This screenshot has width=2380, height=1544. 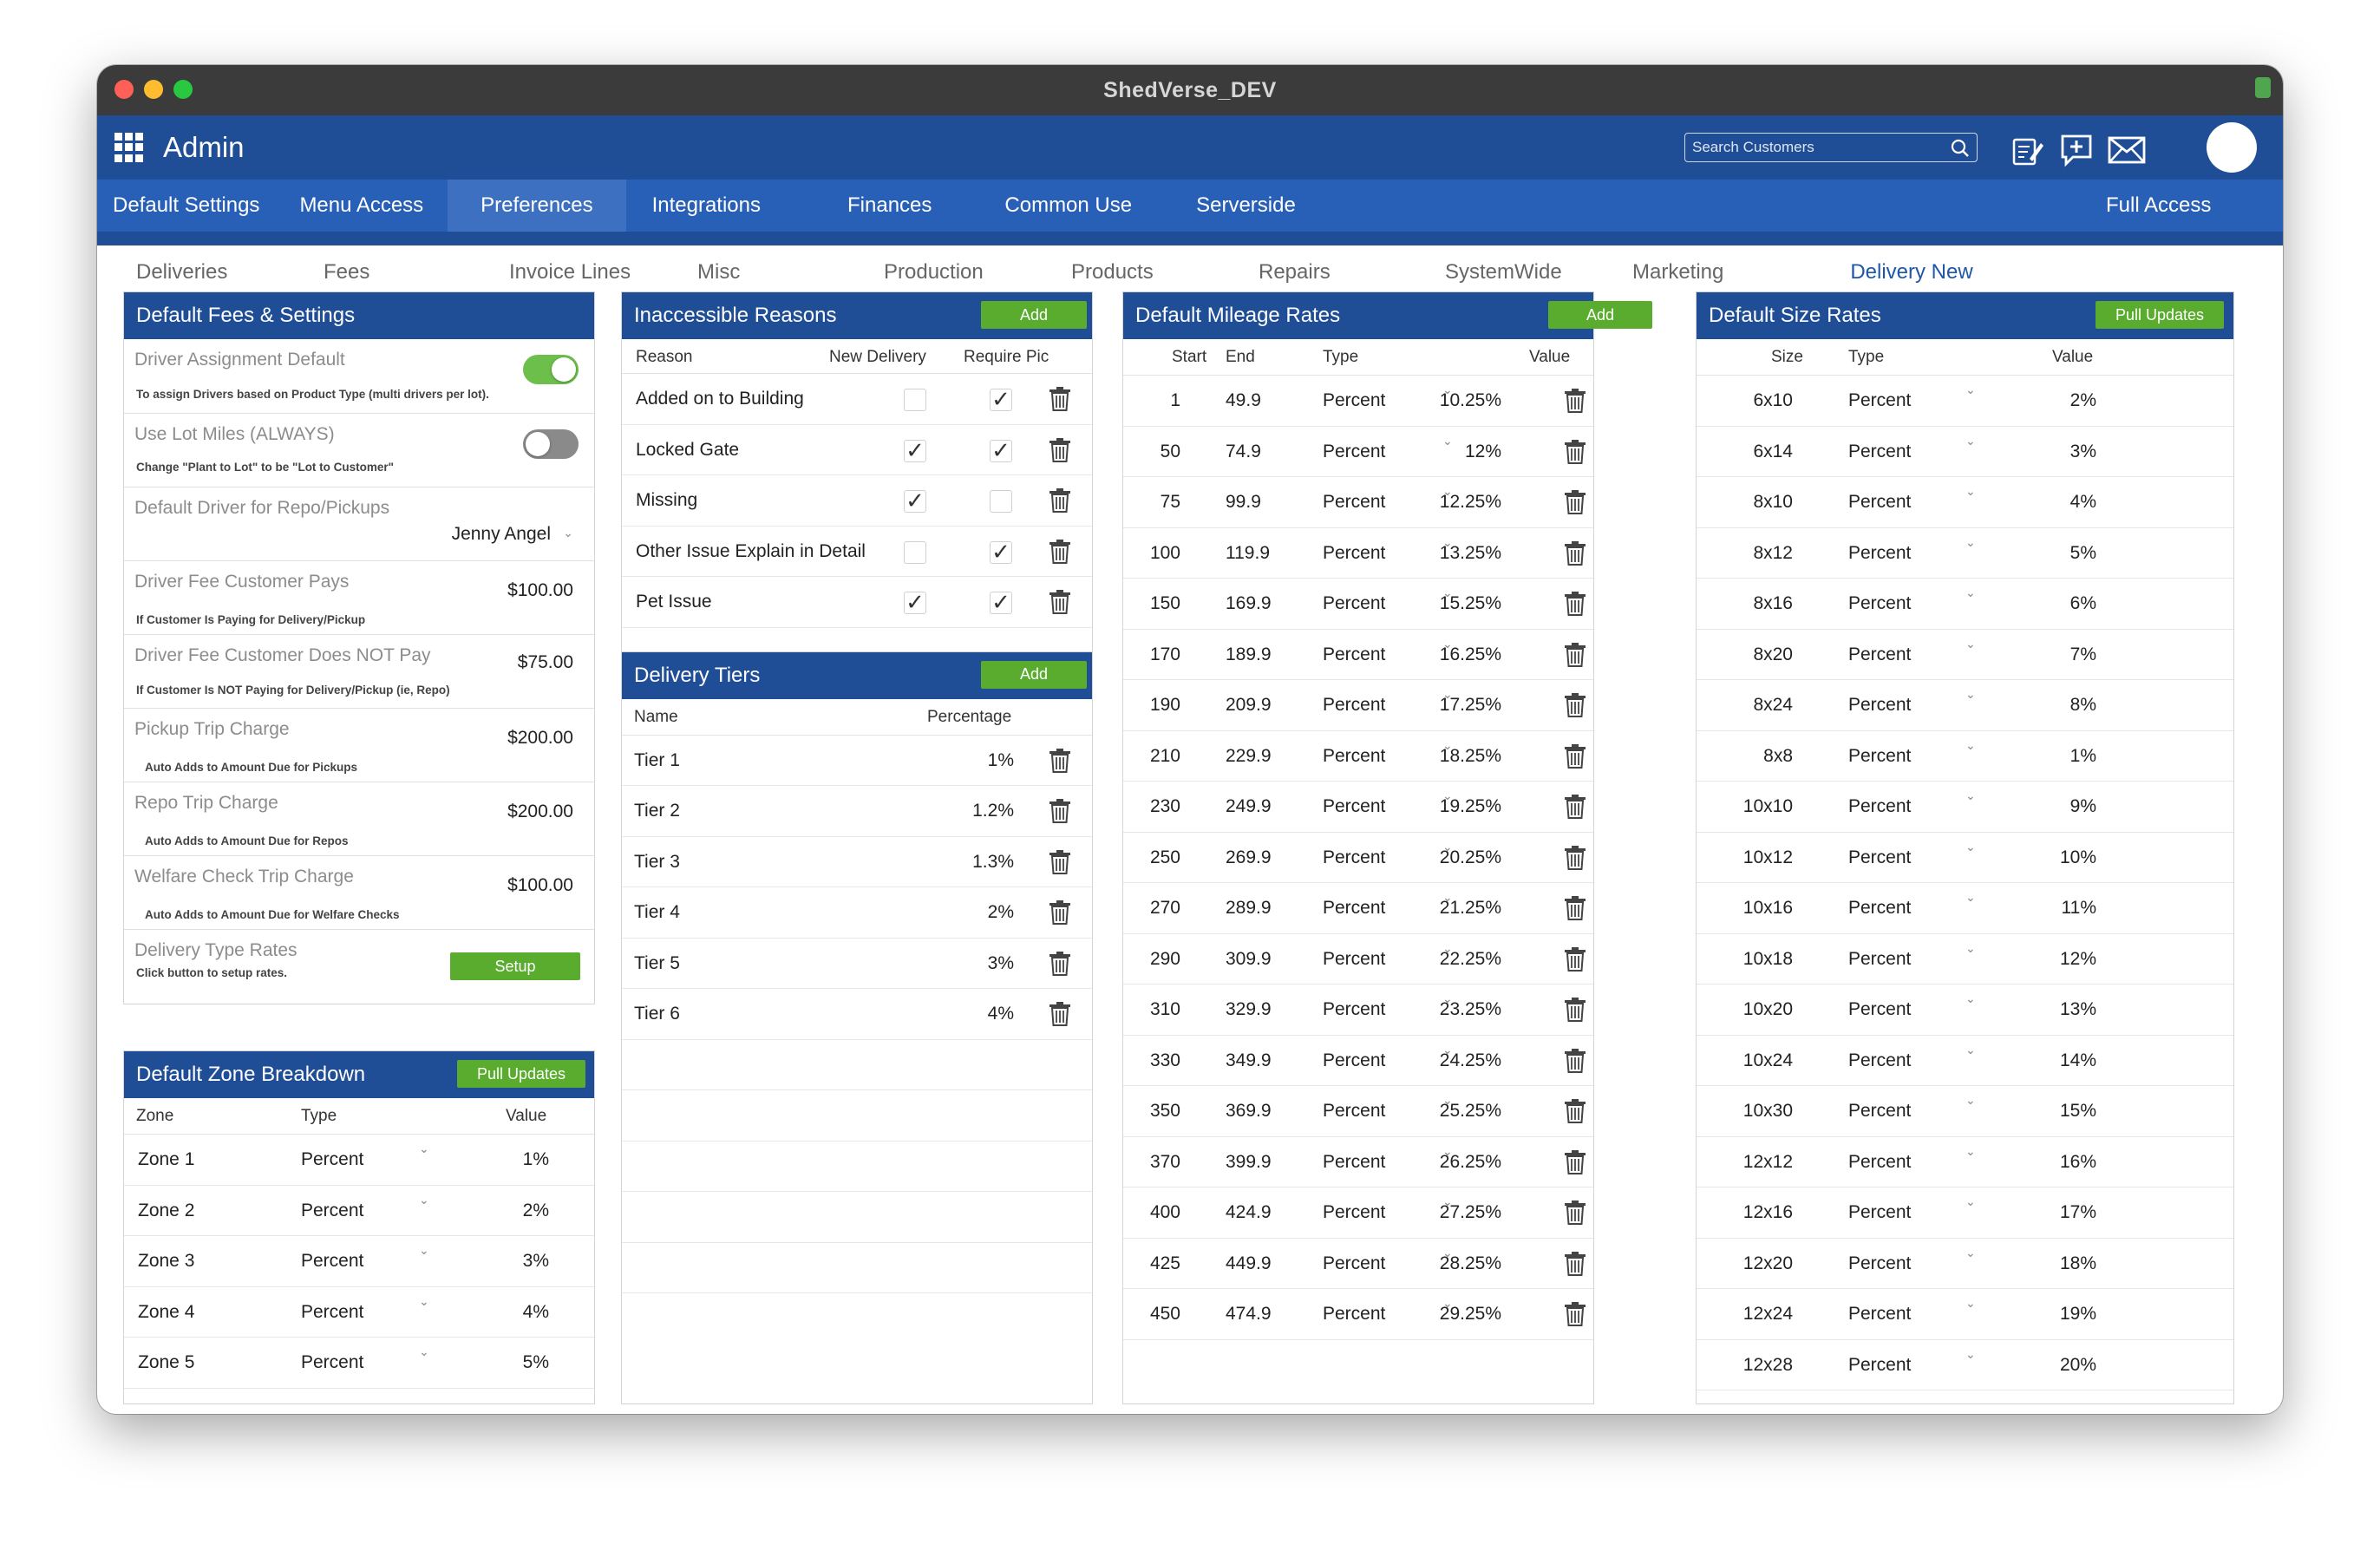 What do you see at coordinates (1001, 502) in the screenshot?
I see `require-pic-checkbox` at bounding box center [1001, 502].